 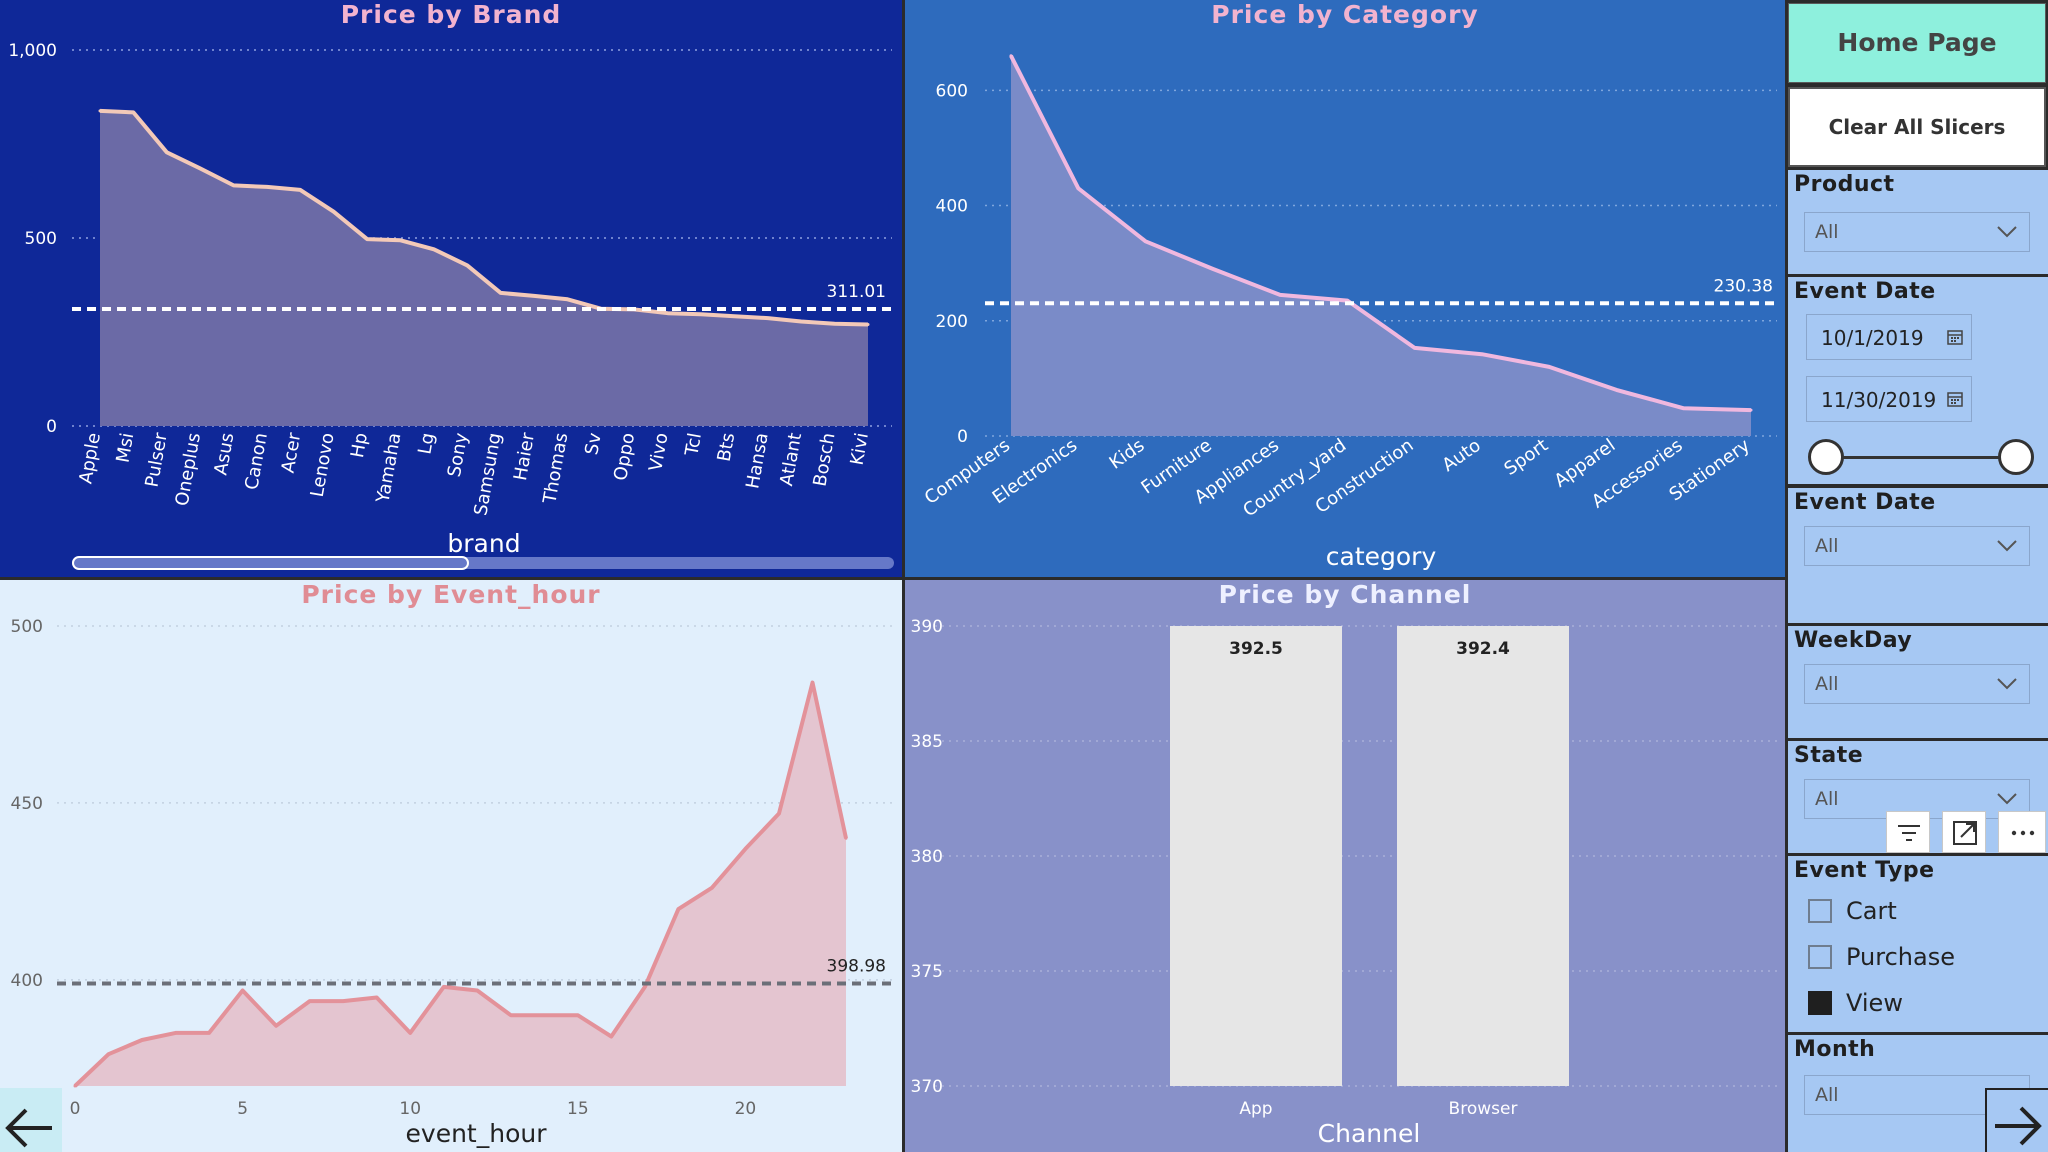 What do you see at coordinates (224, 453) in the screenshot?
I see `x-tick-label: Asus` at bounding box center [224, 453].